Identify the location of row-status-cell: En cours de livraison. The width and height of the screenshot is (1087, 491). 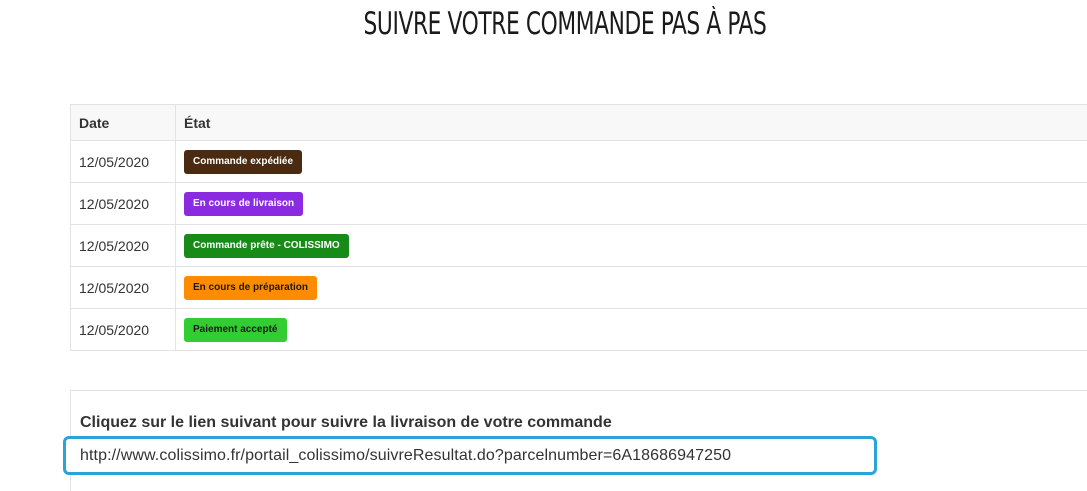
(631, 204).